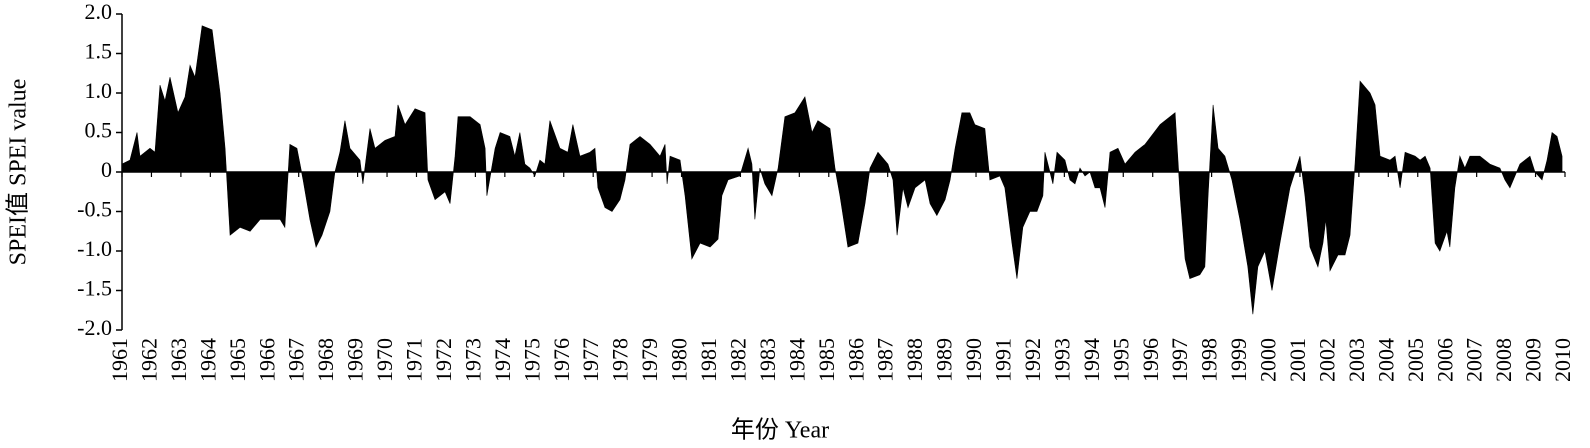 This screenshot has width=1590, height=448. Describe the element at coordinates (973, 360) in the screenshot. I see `x-tick-label: 1990` at that location.